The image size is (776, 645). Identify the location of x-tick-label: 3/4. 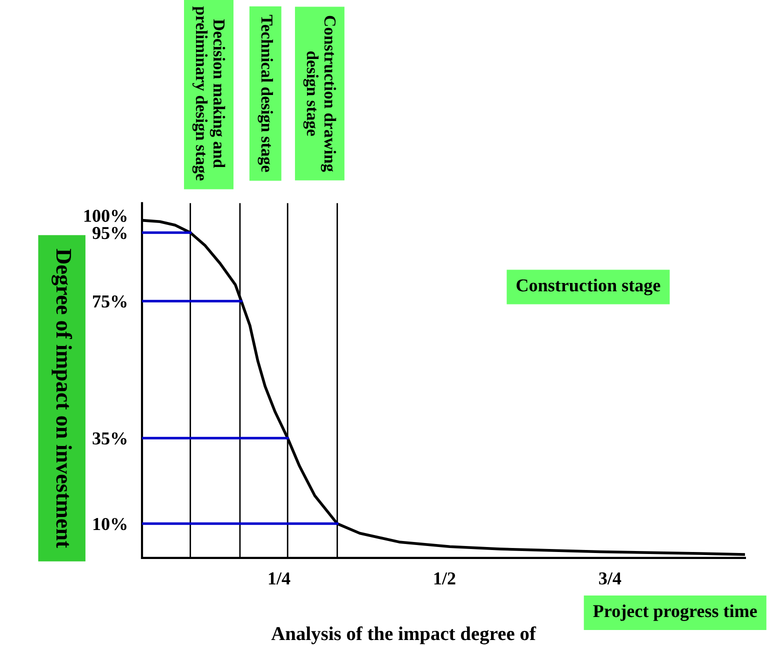
(610, 578).